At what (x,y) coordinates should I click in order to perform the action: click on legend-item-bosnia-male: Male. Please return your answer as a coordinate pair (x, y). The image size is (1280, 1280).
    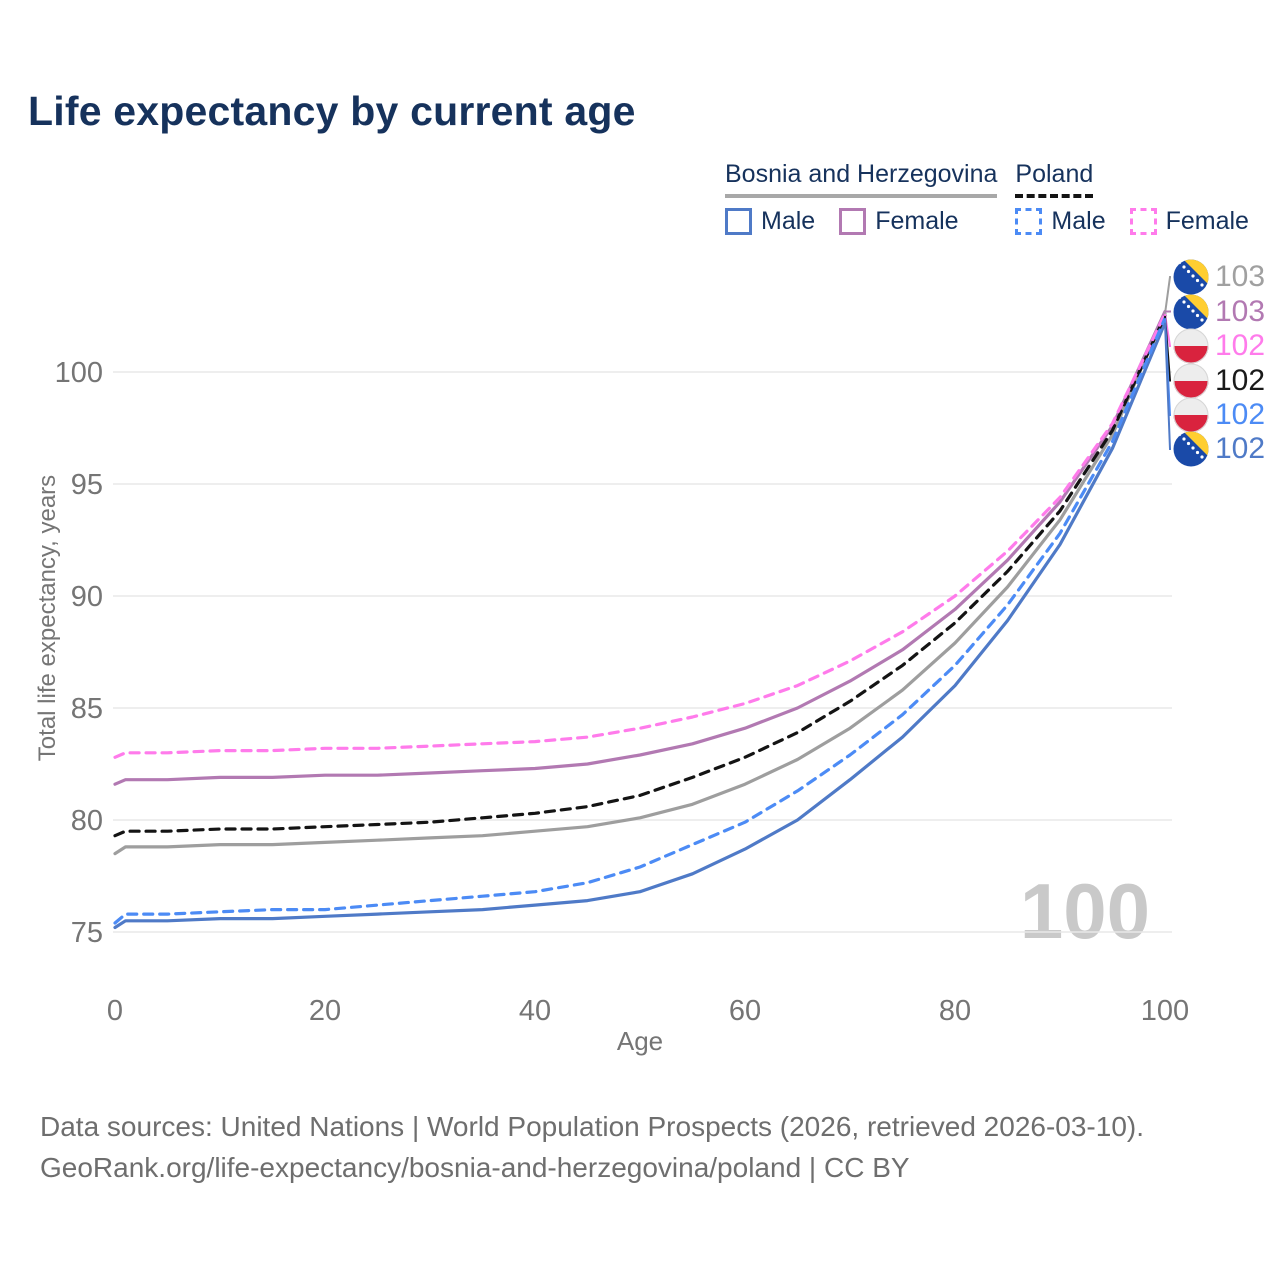
    Looking at the image, I should click on (770, 221).